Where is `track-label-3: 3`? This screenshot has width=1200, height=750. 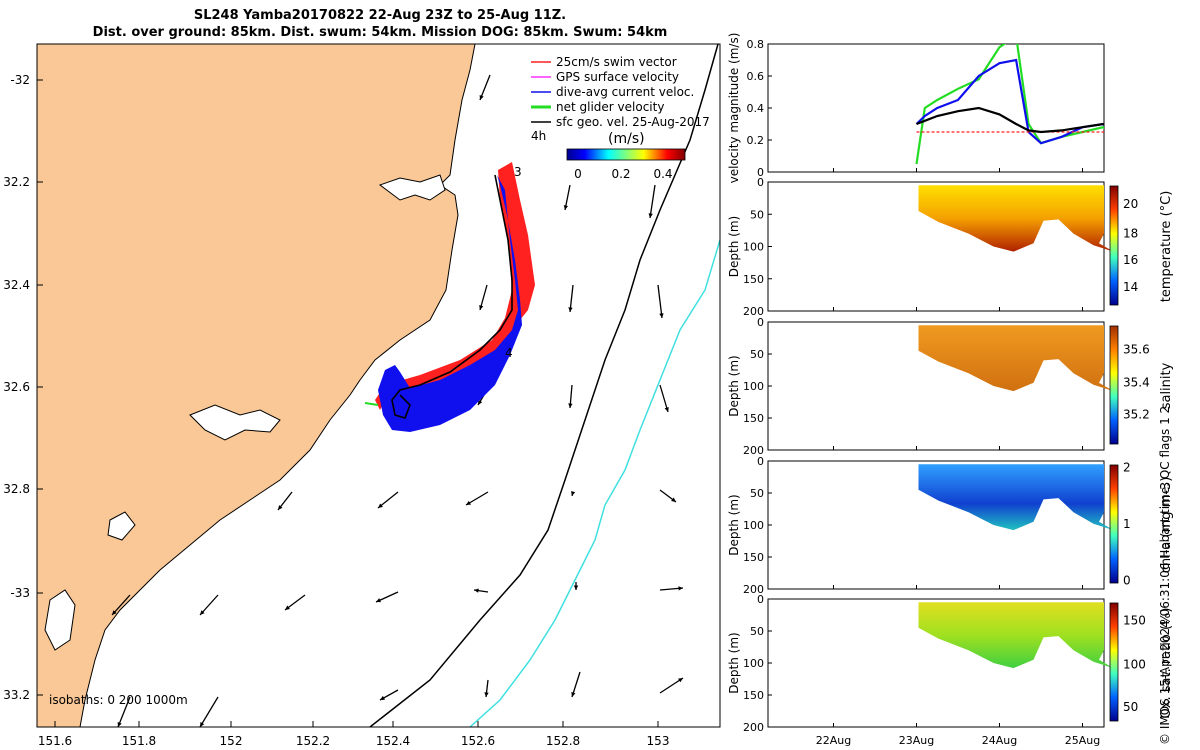 track-label-3: 3 is located at coordinates (518, 172).